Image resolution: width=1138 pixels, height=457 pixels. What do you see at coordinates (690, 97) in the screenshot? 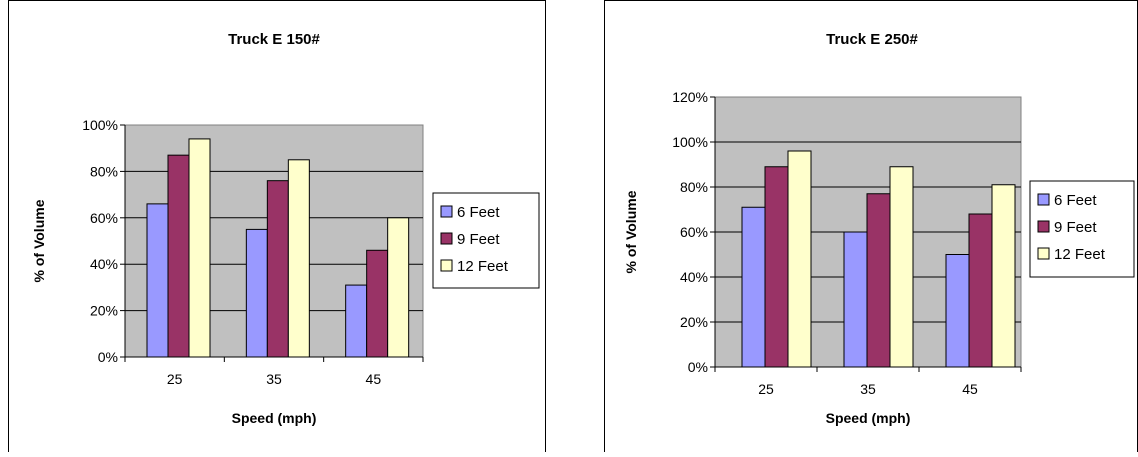
I see `y-tick-label: 120%` at bounding box center [690, 97].